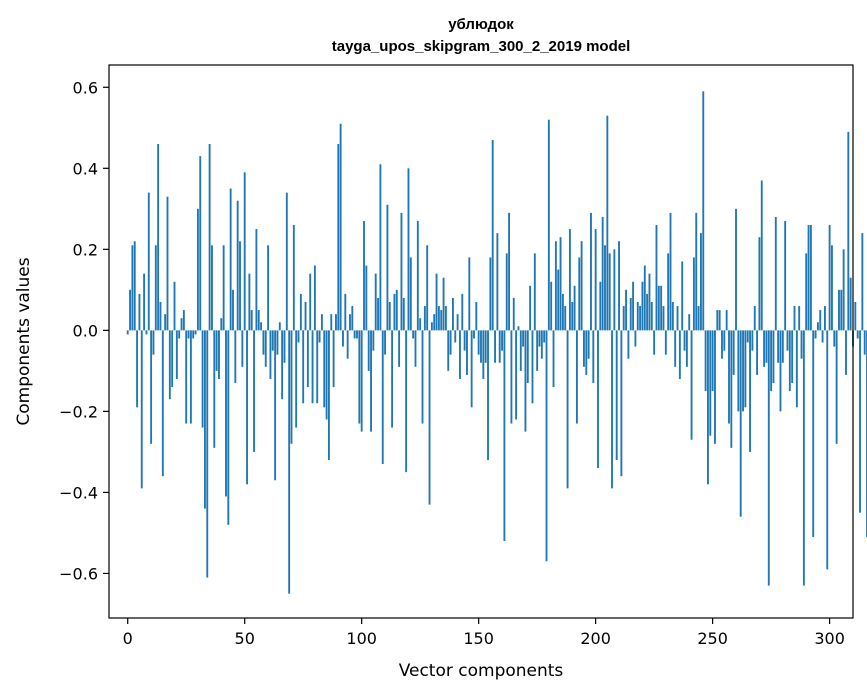  I want to click on y-tick-label: 0.0, so click(85, 330).